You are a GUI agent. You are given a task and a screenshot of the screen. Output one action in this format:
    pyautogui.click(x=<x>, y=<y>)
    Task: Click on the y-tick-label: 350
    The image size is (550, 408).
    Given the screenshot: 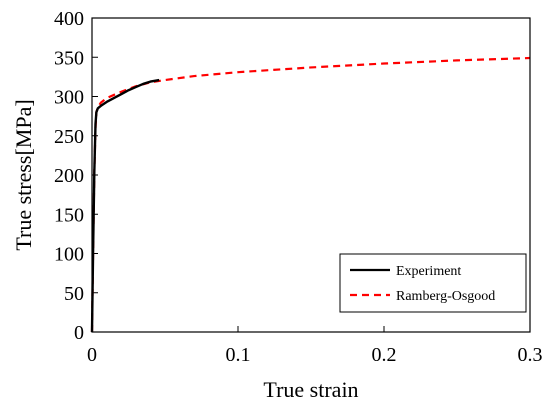 What is the action you would take?
    pyautogui.click(x=69, y=58)
    